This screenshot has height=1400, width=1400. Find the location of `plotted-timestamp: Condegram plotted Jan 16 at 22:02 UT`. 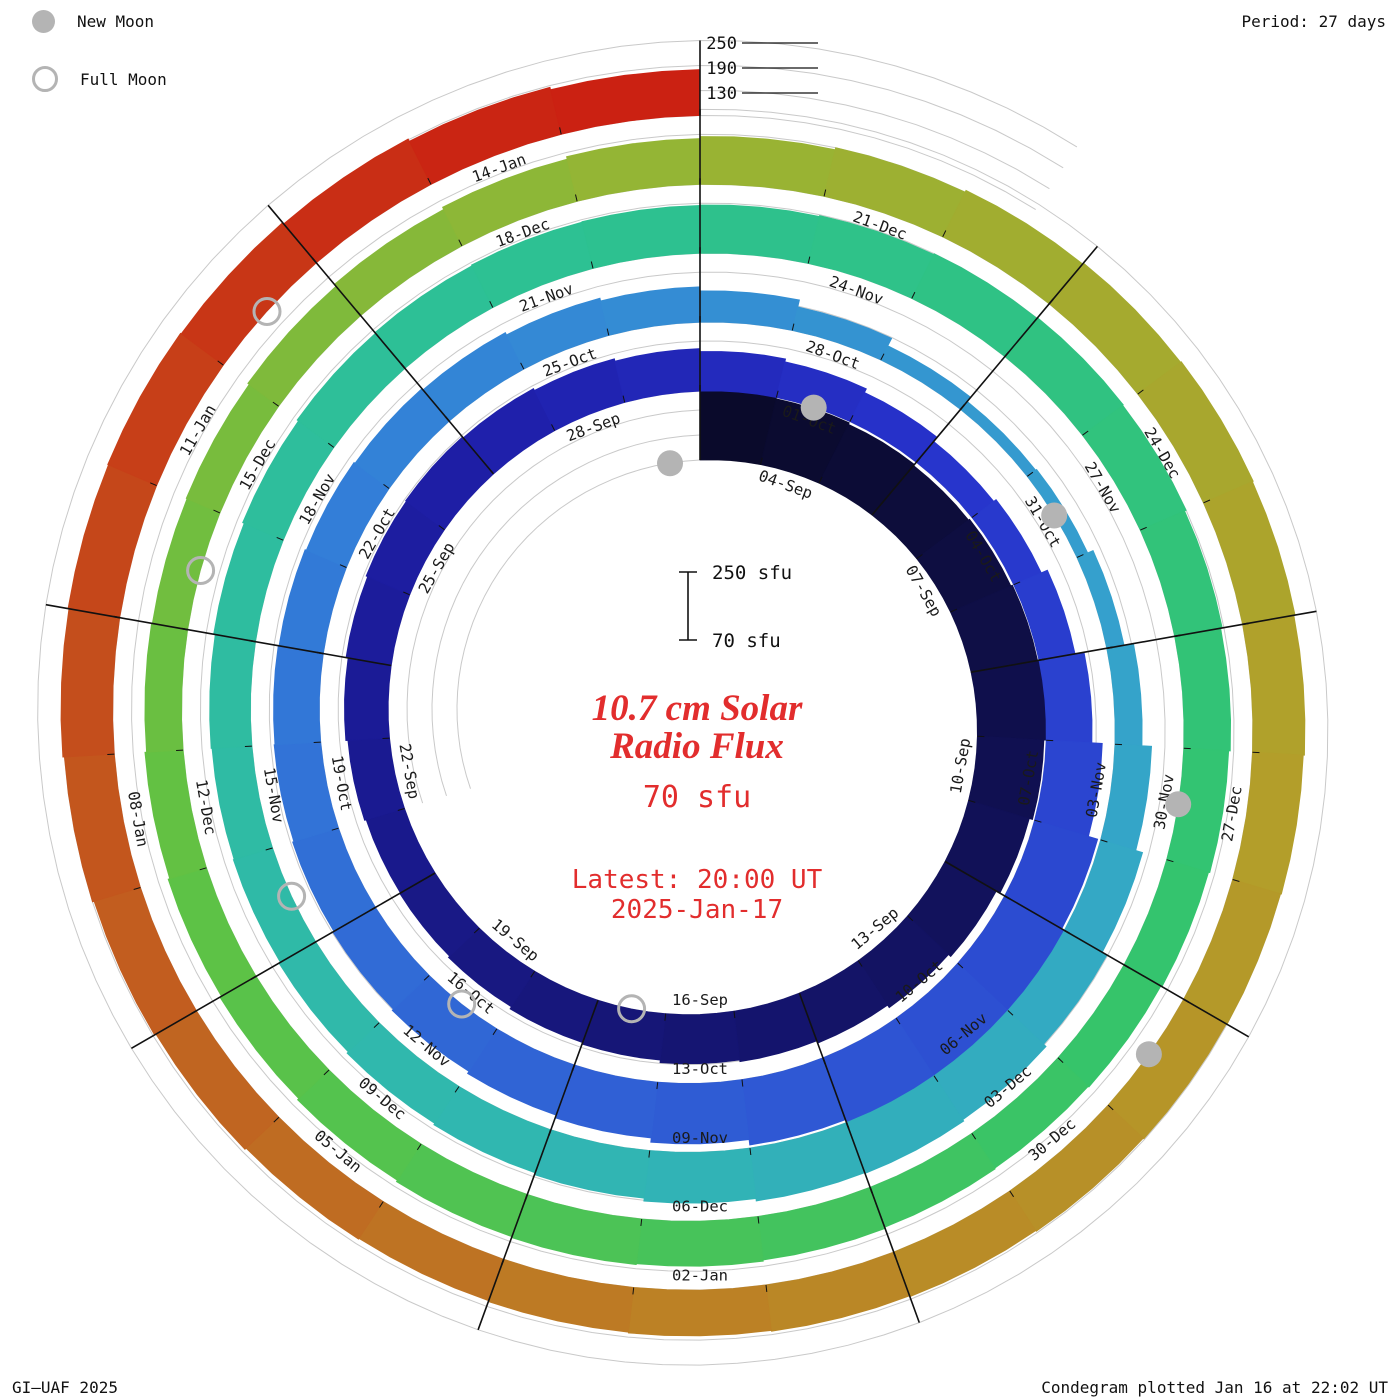

plotted-timestamp: Condegram plotted Jan 16 at 22:02 UT is located at coordinates (1214, 1387).